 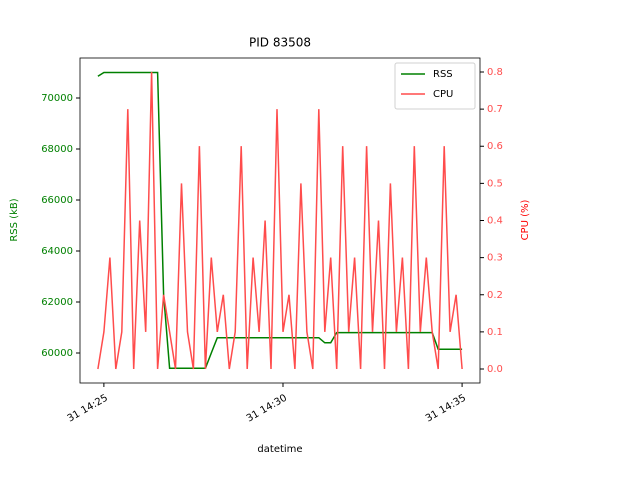 What do you see at coordinates (495, 332) in the screenshot?
I see `y2-tick-label: 0.1` at bounding box center [495, 332].